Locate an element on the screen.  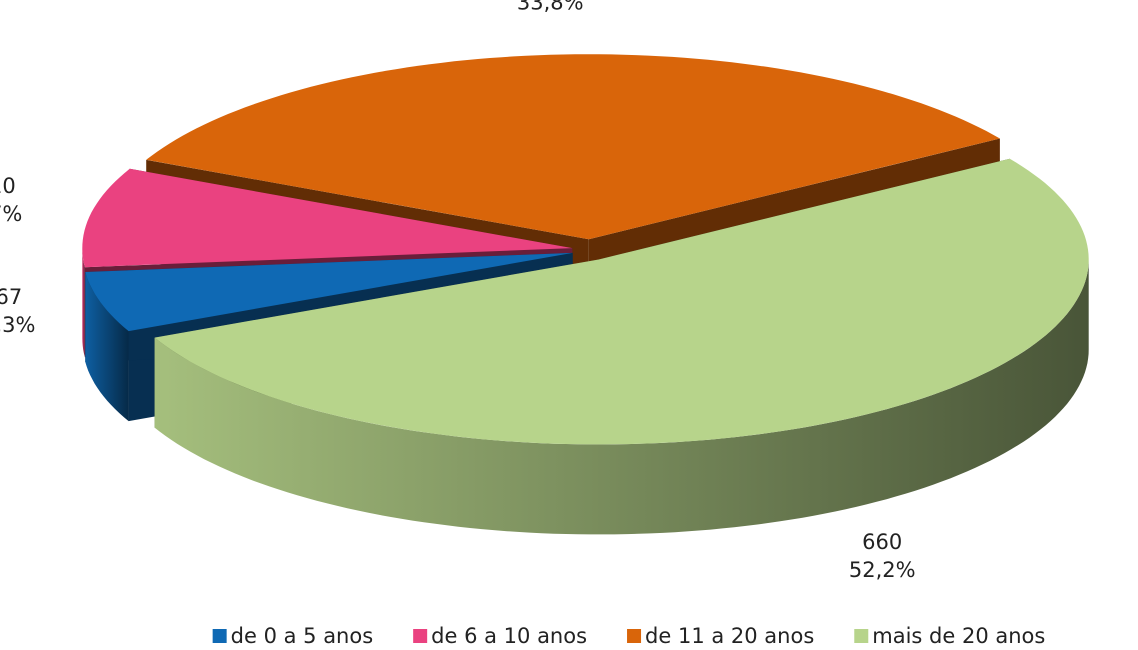
legend-item: de 0 a 5 anos is located at coordinates (293, 636).